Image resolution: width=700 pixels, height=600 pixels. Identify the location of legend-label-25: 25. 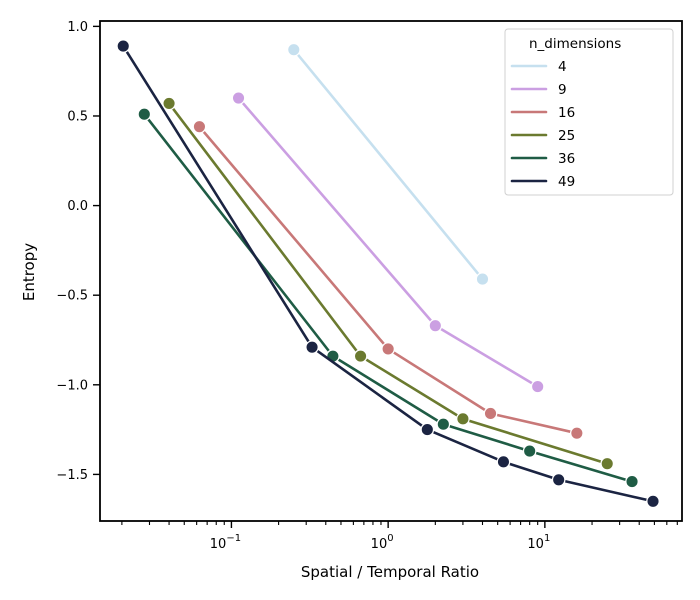
(566, 136).